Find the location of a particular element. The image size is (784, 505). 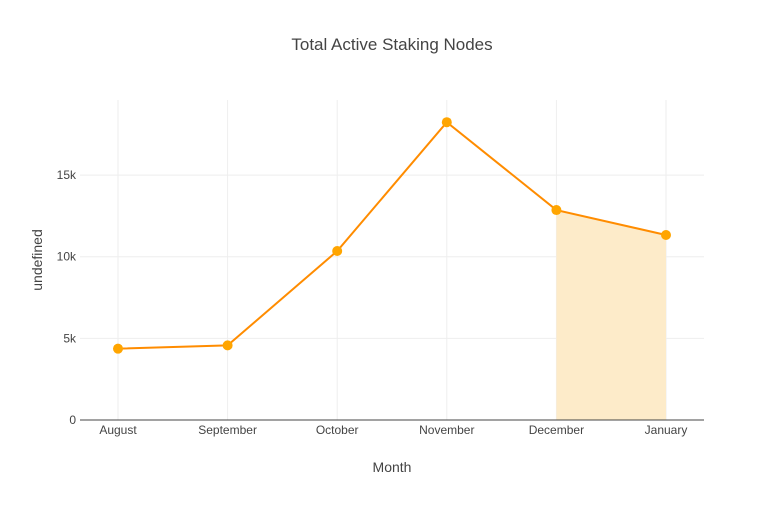

x-tick-label: December is located at coordinates (556, 430).